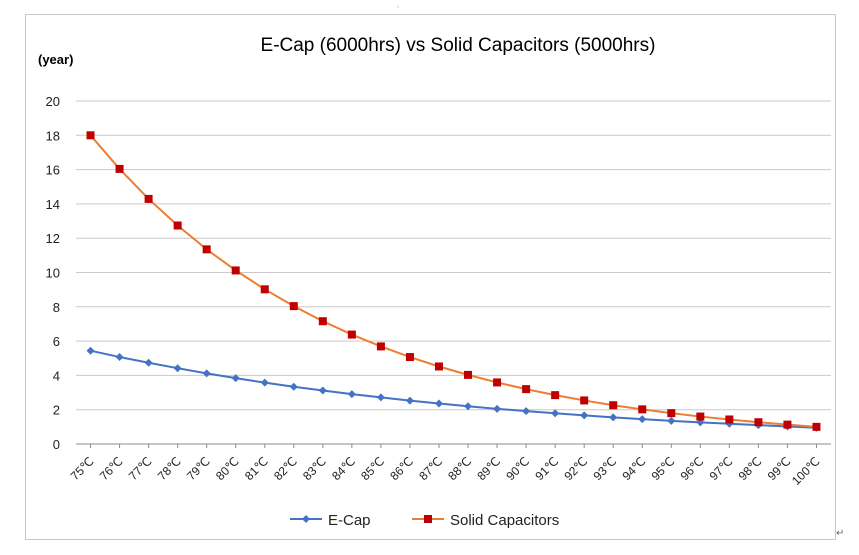  What do you see at coordinates (343, 468) in the screenshot?
I see `x-tick-label: 84℃` at bounding box center [343, 468].